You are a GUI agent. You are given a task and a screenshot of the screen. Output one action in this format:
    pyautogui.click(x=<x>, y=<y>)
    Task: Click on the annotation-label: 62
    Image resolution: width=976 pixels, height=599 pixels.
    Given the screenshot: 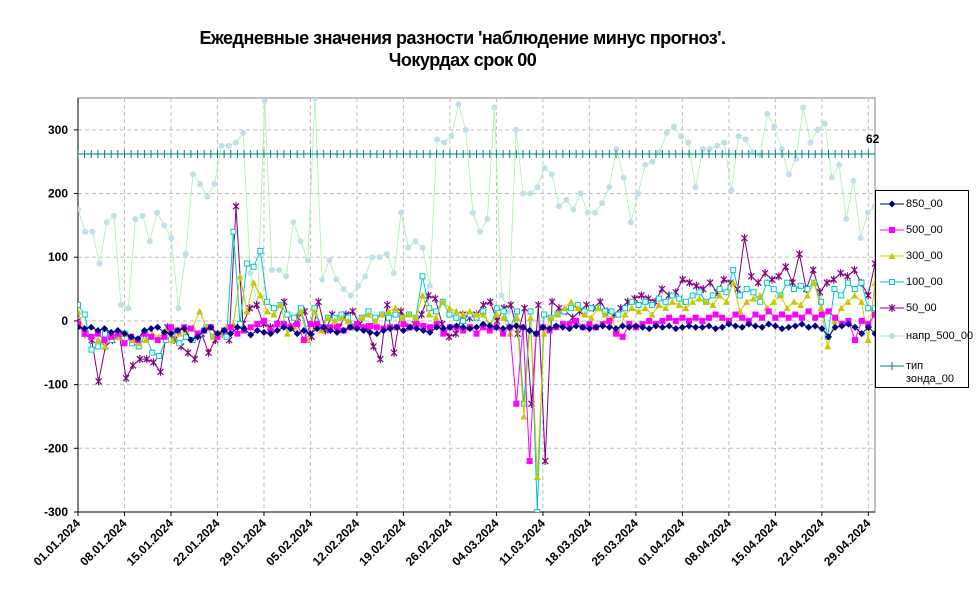 What is the action you would take?
    pyautogui.click(x=873, y=139)
    